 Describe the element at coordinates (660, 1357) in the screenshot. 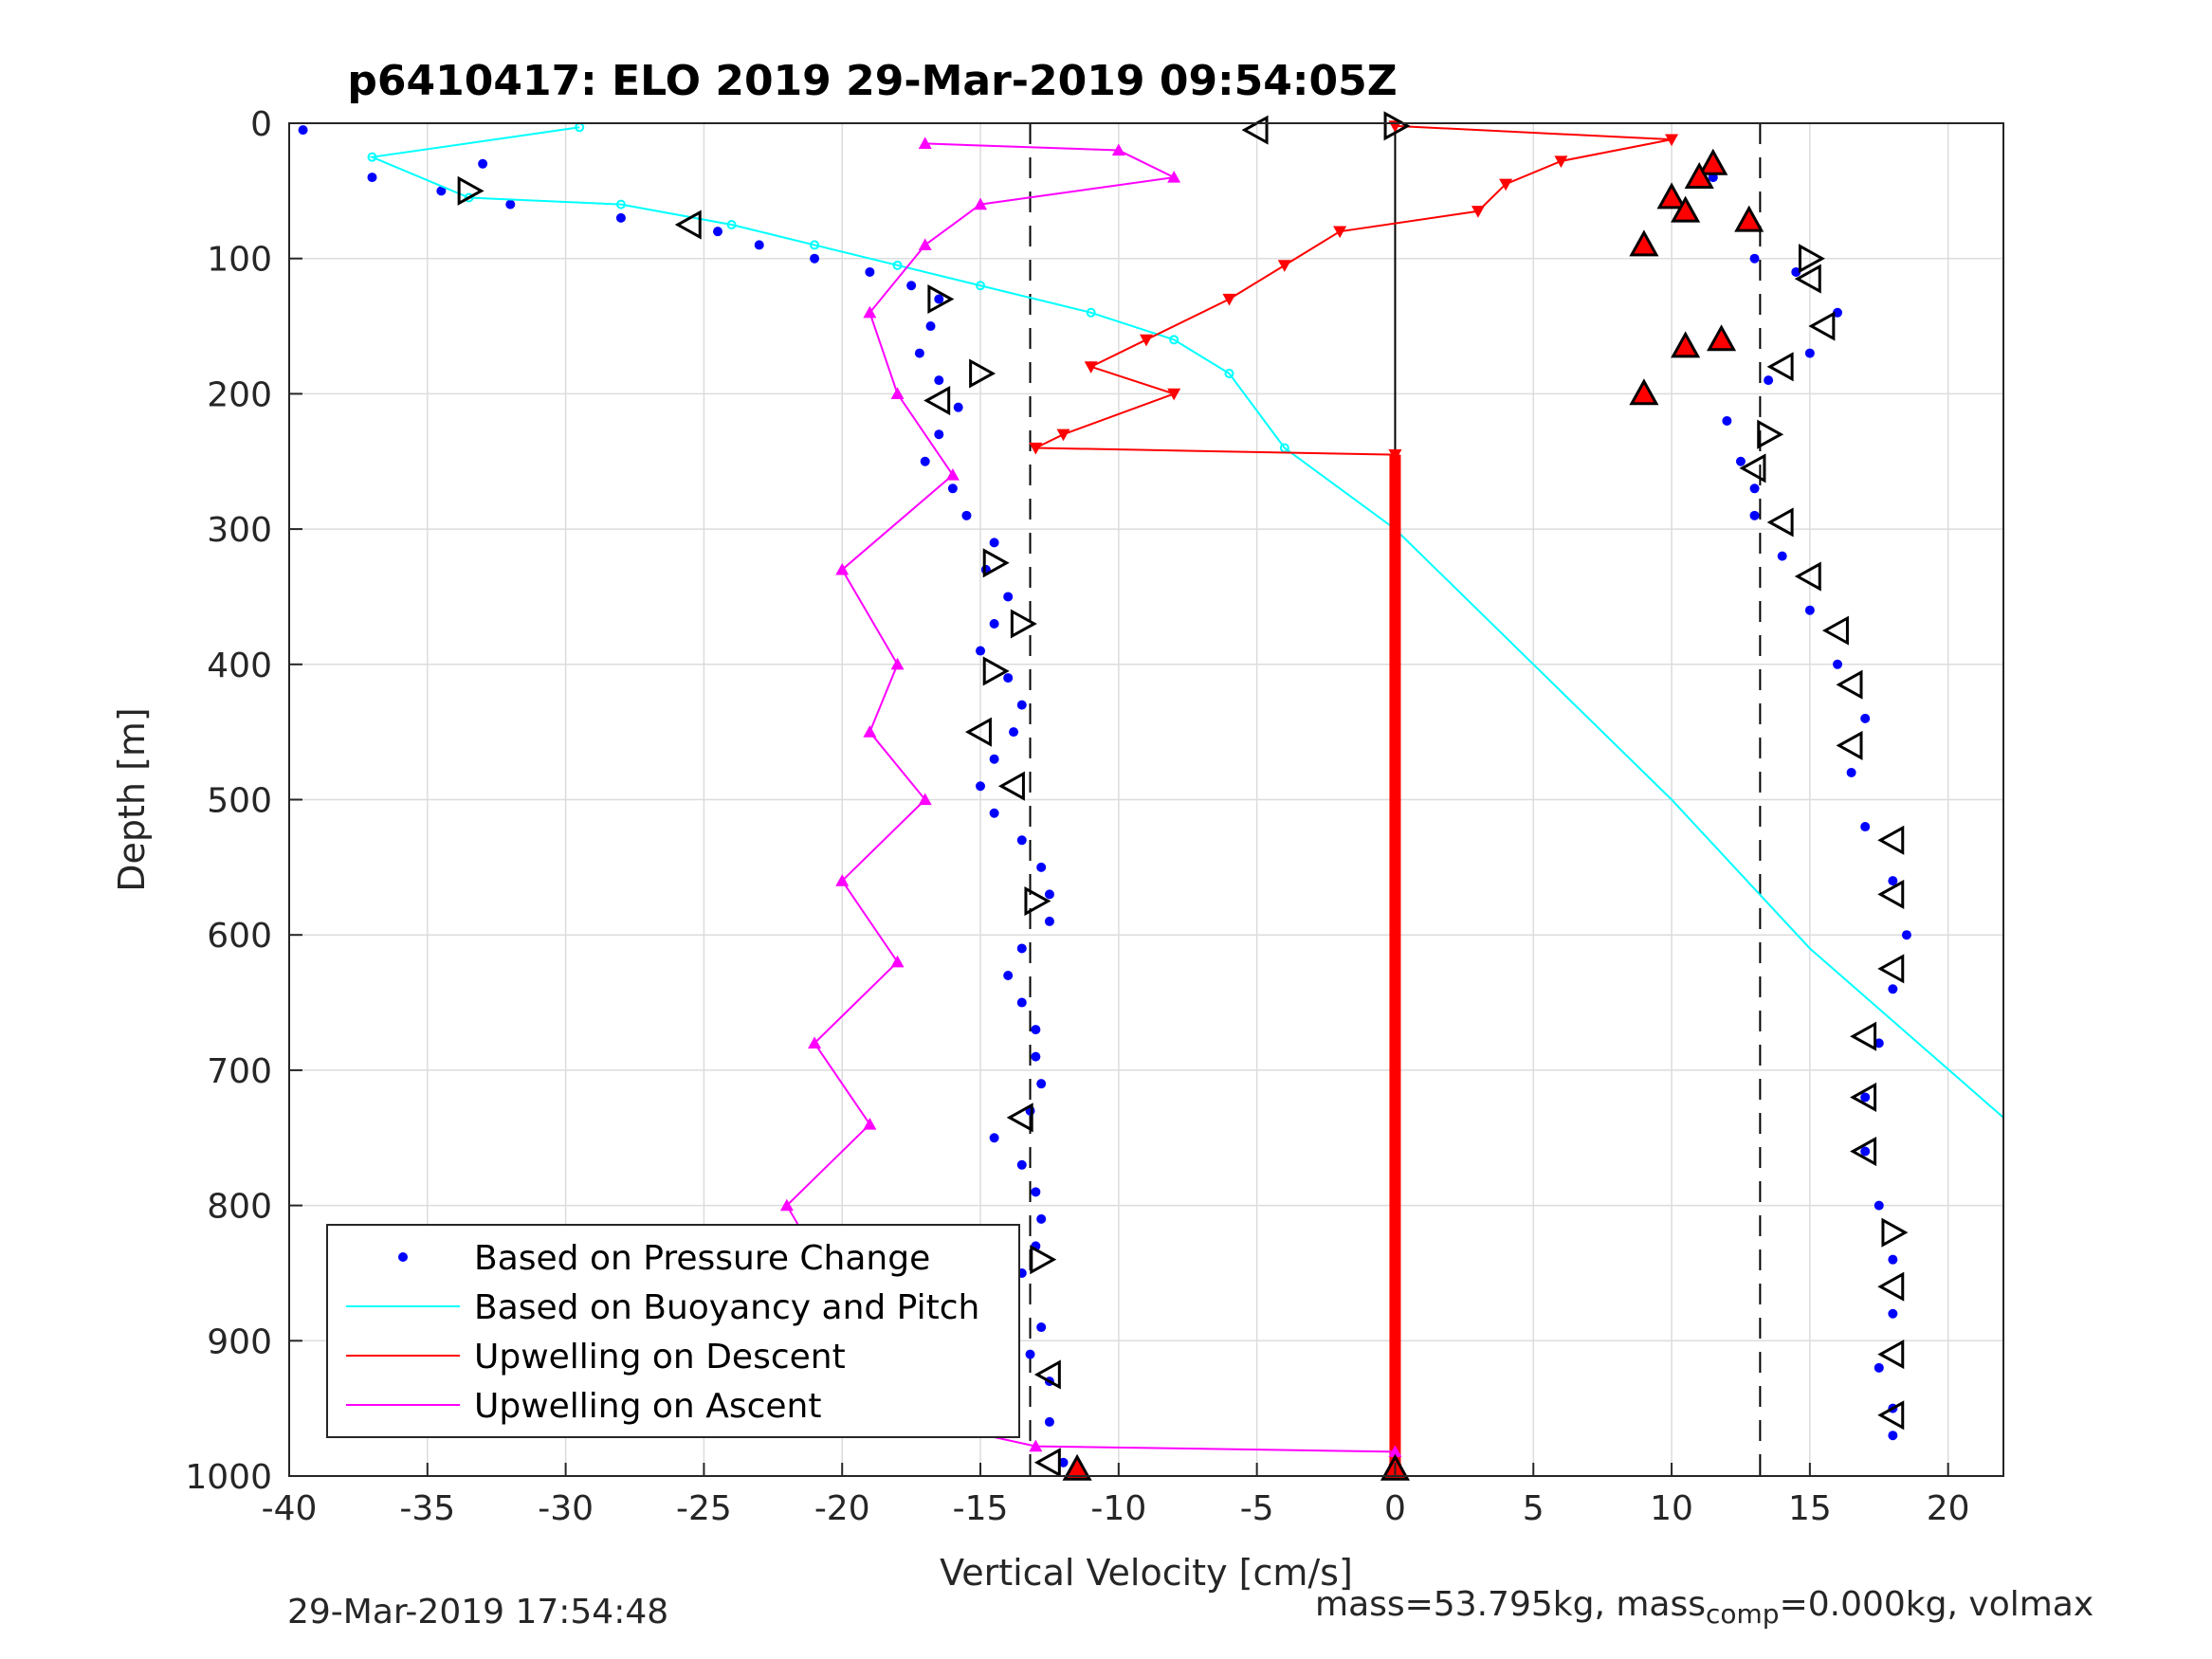

I see `legend-entry: Upwelling on Descent` at that location.